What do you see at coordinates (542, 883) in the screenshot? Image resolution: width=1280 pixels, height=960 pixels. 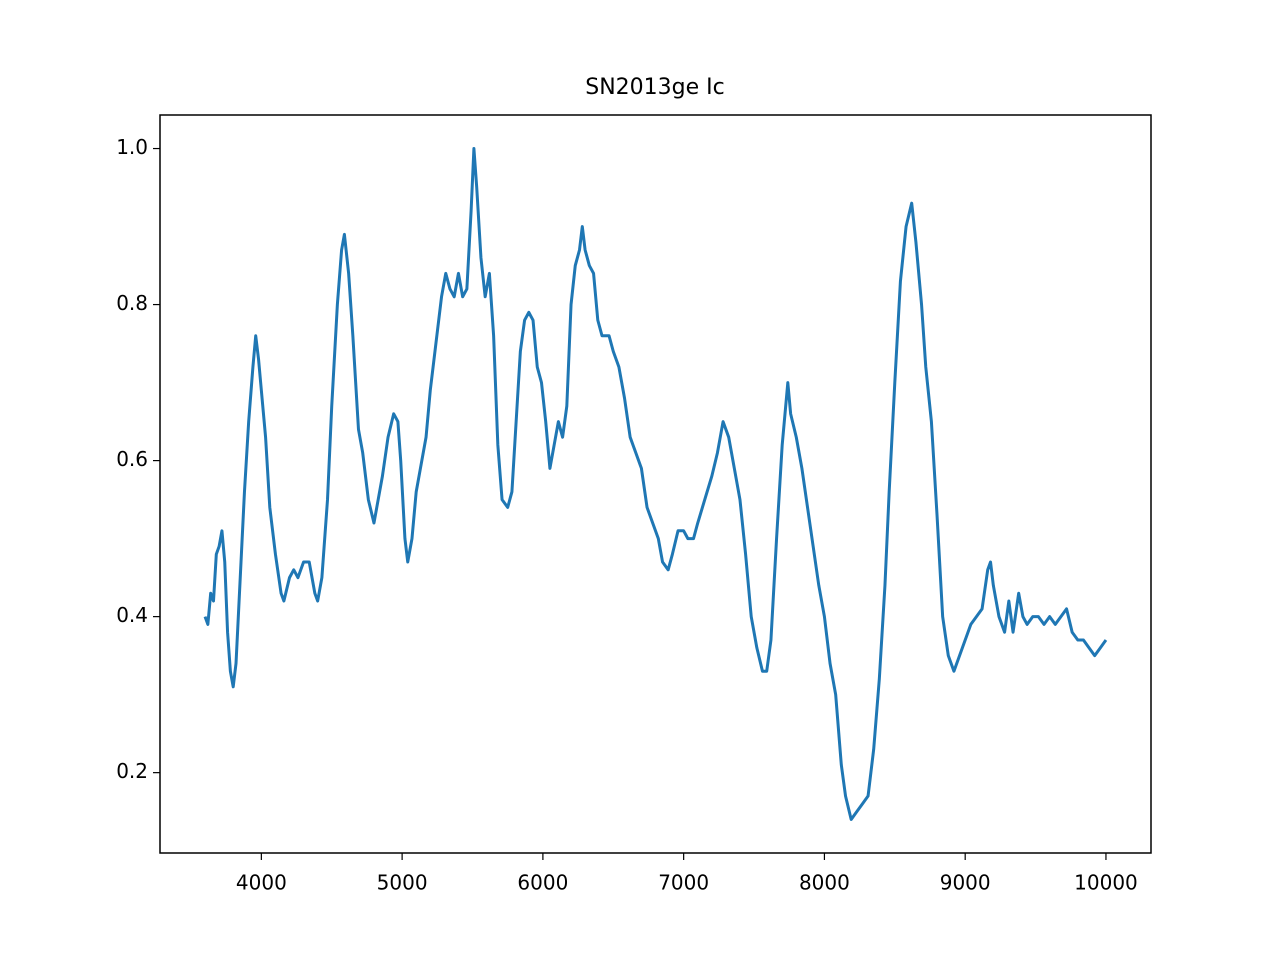 I see `x-tick-label: 6000` at bounding box center [542, 883].